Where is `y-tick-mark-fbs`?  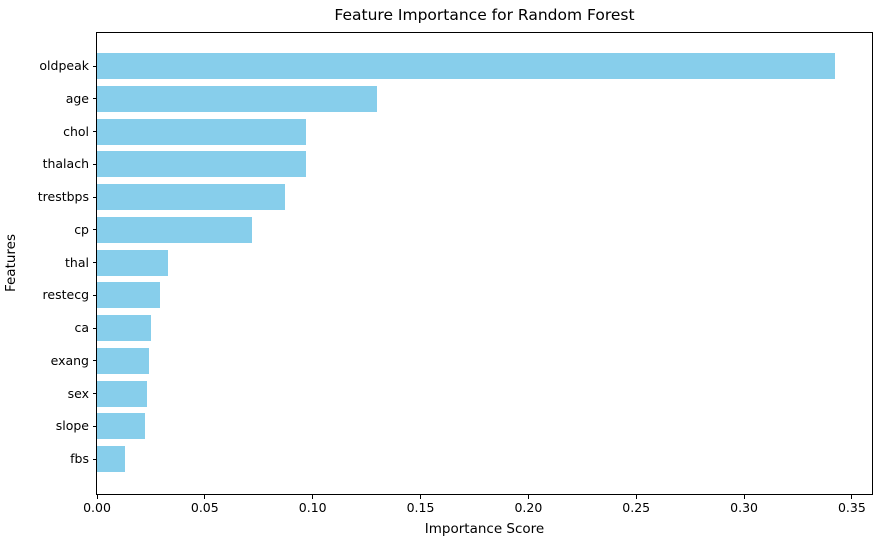 y-tick-mark-fbs is located at coordinates (95, 459).